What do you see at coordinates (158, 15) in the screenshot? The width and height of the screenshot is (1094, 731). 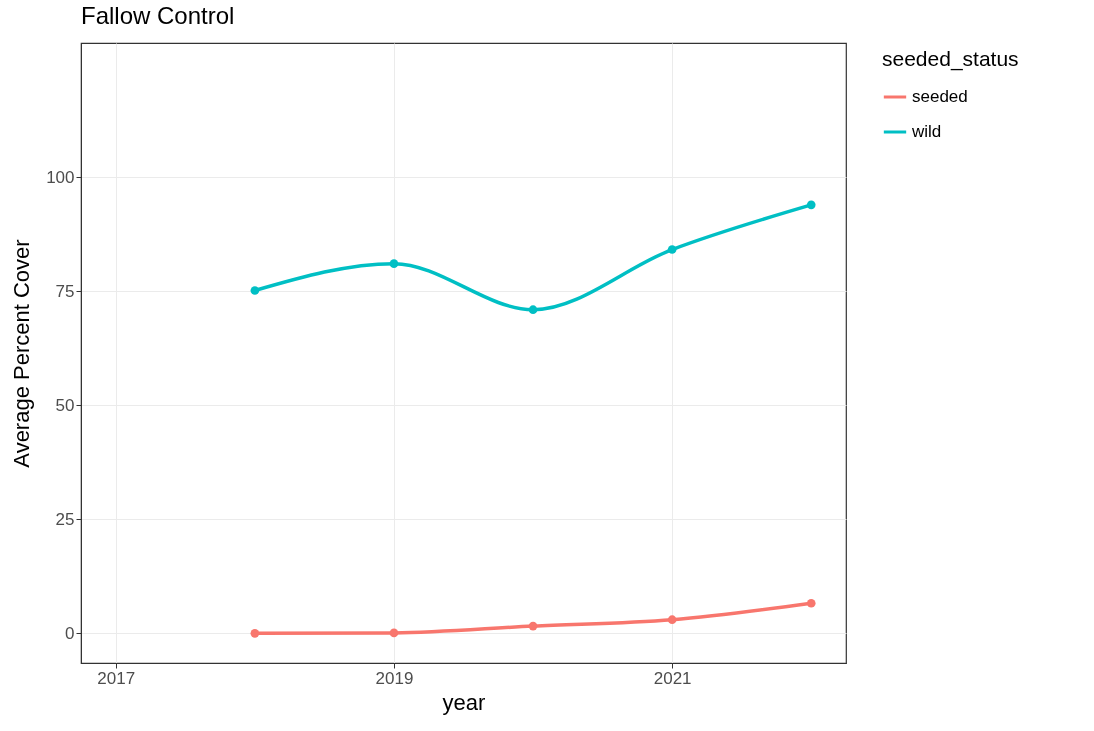 I see `chart-title: Fallow Control` at bounding box center [158, 15].